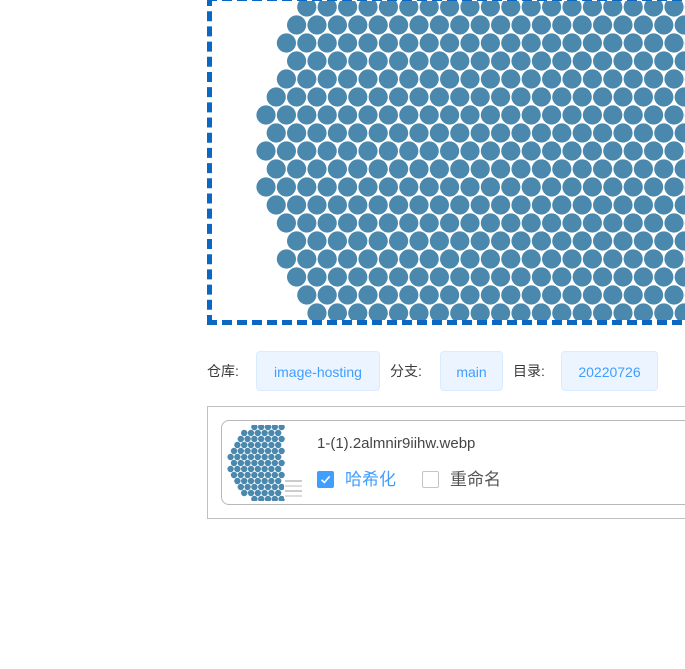 This screenshot has height=669, width=685. Describe the element at coordinates (223, 371) in the screenshot. I see `repo-label: 仓库:` at that location.